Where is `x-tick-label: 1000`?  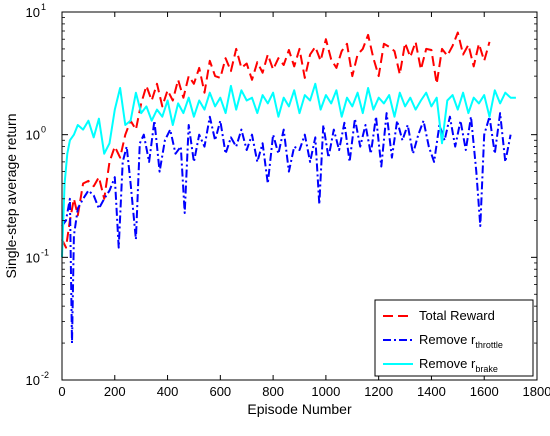 x-tick-label: 1000 is located at coordinates (325, 391).